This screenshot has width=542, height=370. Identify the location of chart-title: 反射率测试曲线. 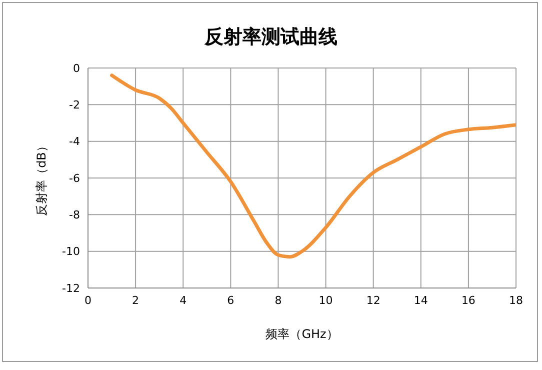
(270, 37).